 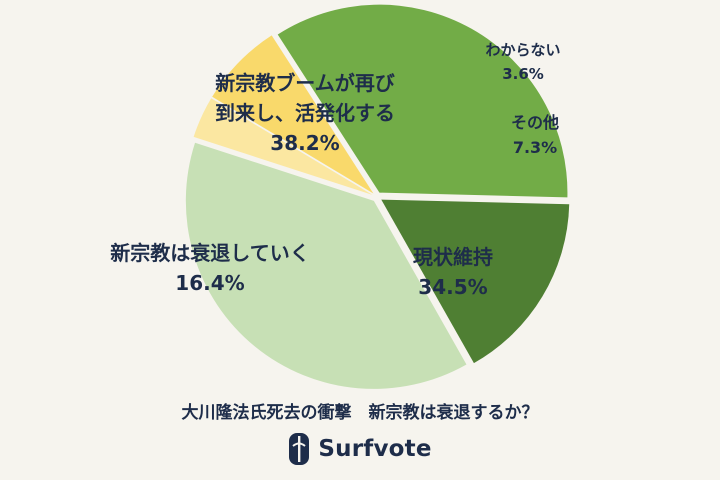 What do you see at coordinates (305, 83) in the screenshot?
I see `slice-category-label-4: 新宗教ブームが再び` at bounding box center [305, 83].